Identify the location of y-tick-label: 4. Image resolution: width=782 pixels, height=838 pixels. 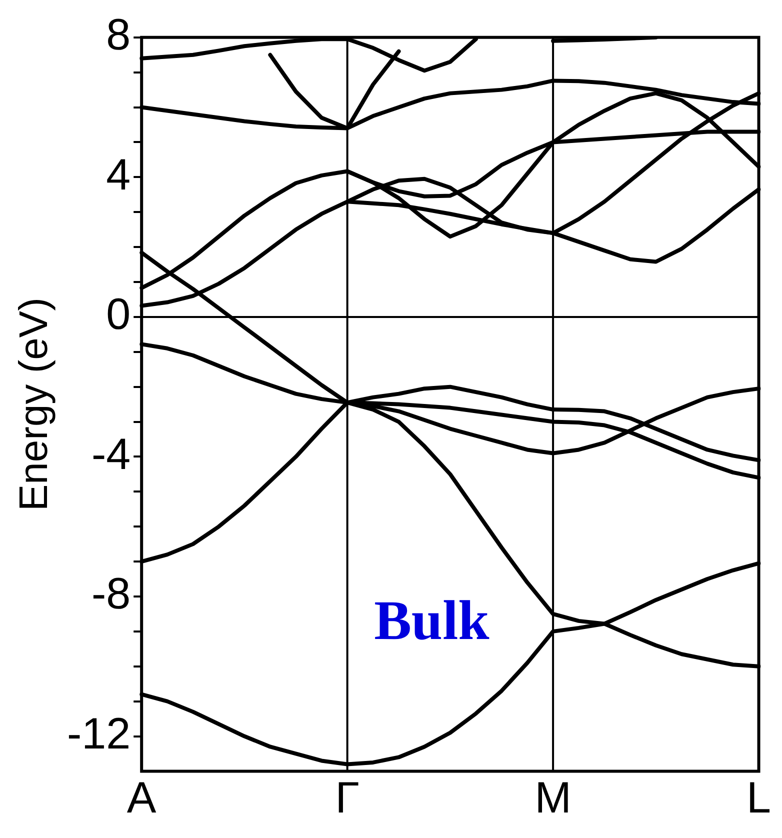
(118, 175).